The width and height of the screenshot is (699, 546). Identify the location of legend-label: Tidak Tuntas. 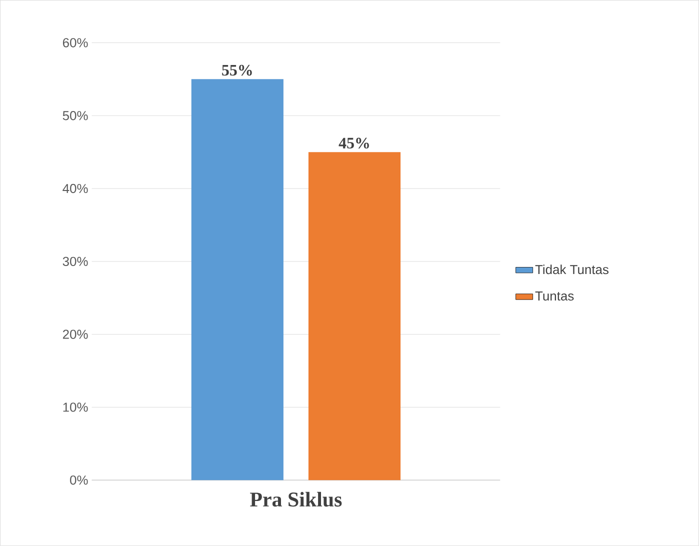
(571, 269).